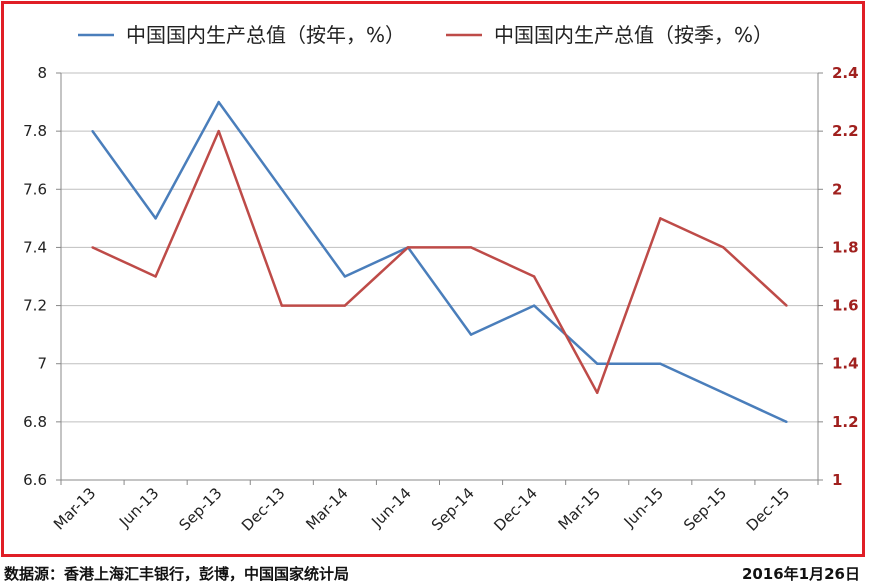 The width and height of the screenshot is (872, 588). What do you see at coordinates (845, 364) in the screenshot?
I see `y-right-tick-label: 1.4` at bounding box center [845, 364].